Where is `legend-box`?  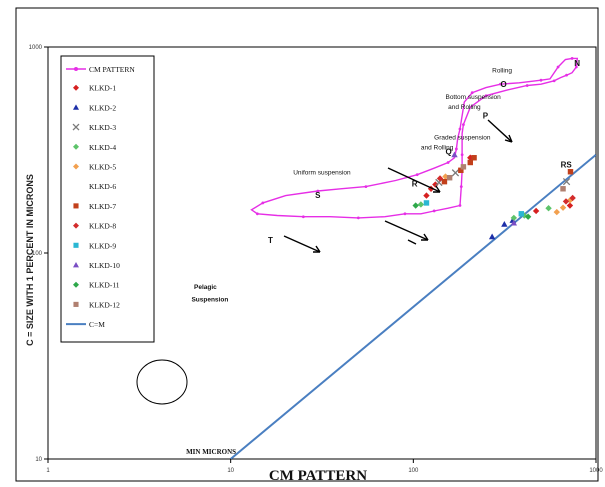
legend-box is located at coordinates (107, 199).